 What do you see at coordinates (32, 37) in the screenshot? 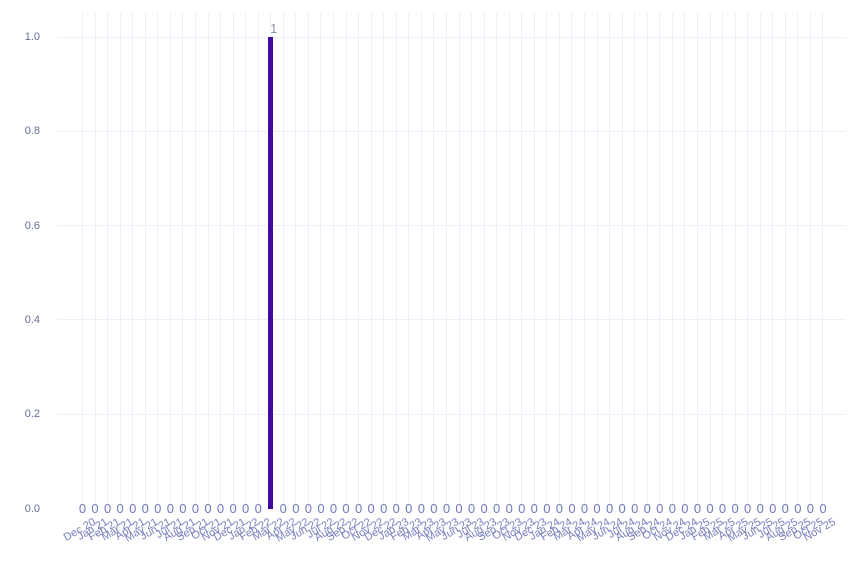
I see `y-tick-label: 1.0` at bounding box center [32, 37].